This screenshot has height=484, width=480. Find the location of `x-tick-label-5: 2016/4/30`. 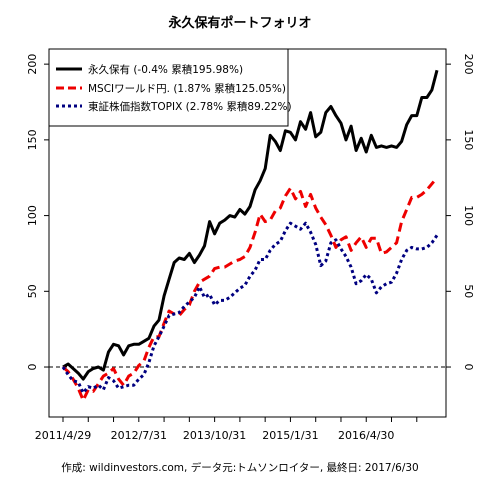

x-tick-label-5: 2016/4/30 is located at coordinates (366, 435).